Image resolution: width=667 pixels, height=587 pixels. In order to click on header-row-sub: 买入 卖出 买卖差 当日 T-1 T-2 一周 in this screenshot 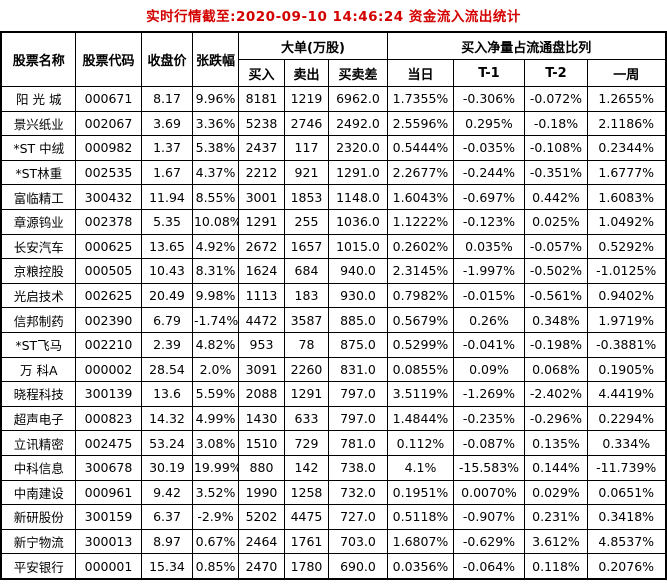, I will do `click(334, 73)`.